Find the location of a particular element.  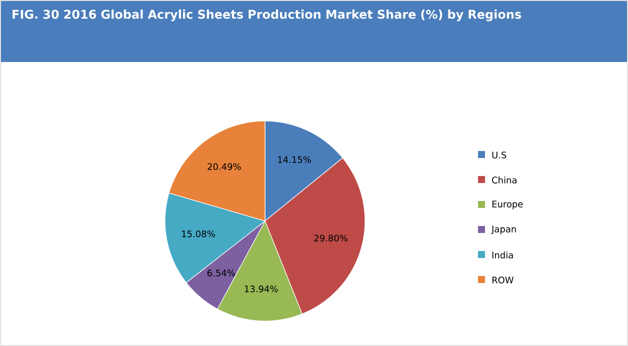

data-label: 6.54% is located at coordinates (221, 273).